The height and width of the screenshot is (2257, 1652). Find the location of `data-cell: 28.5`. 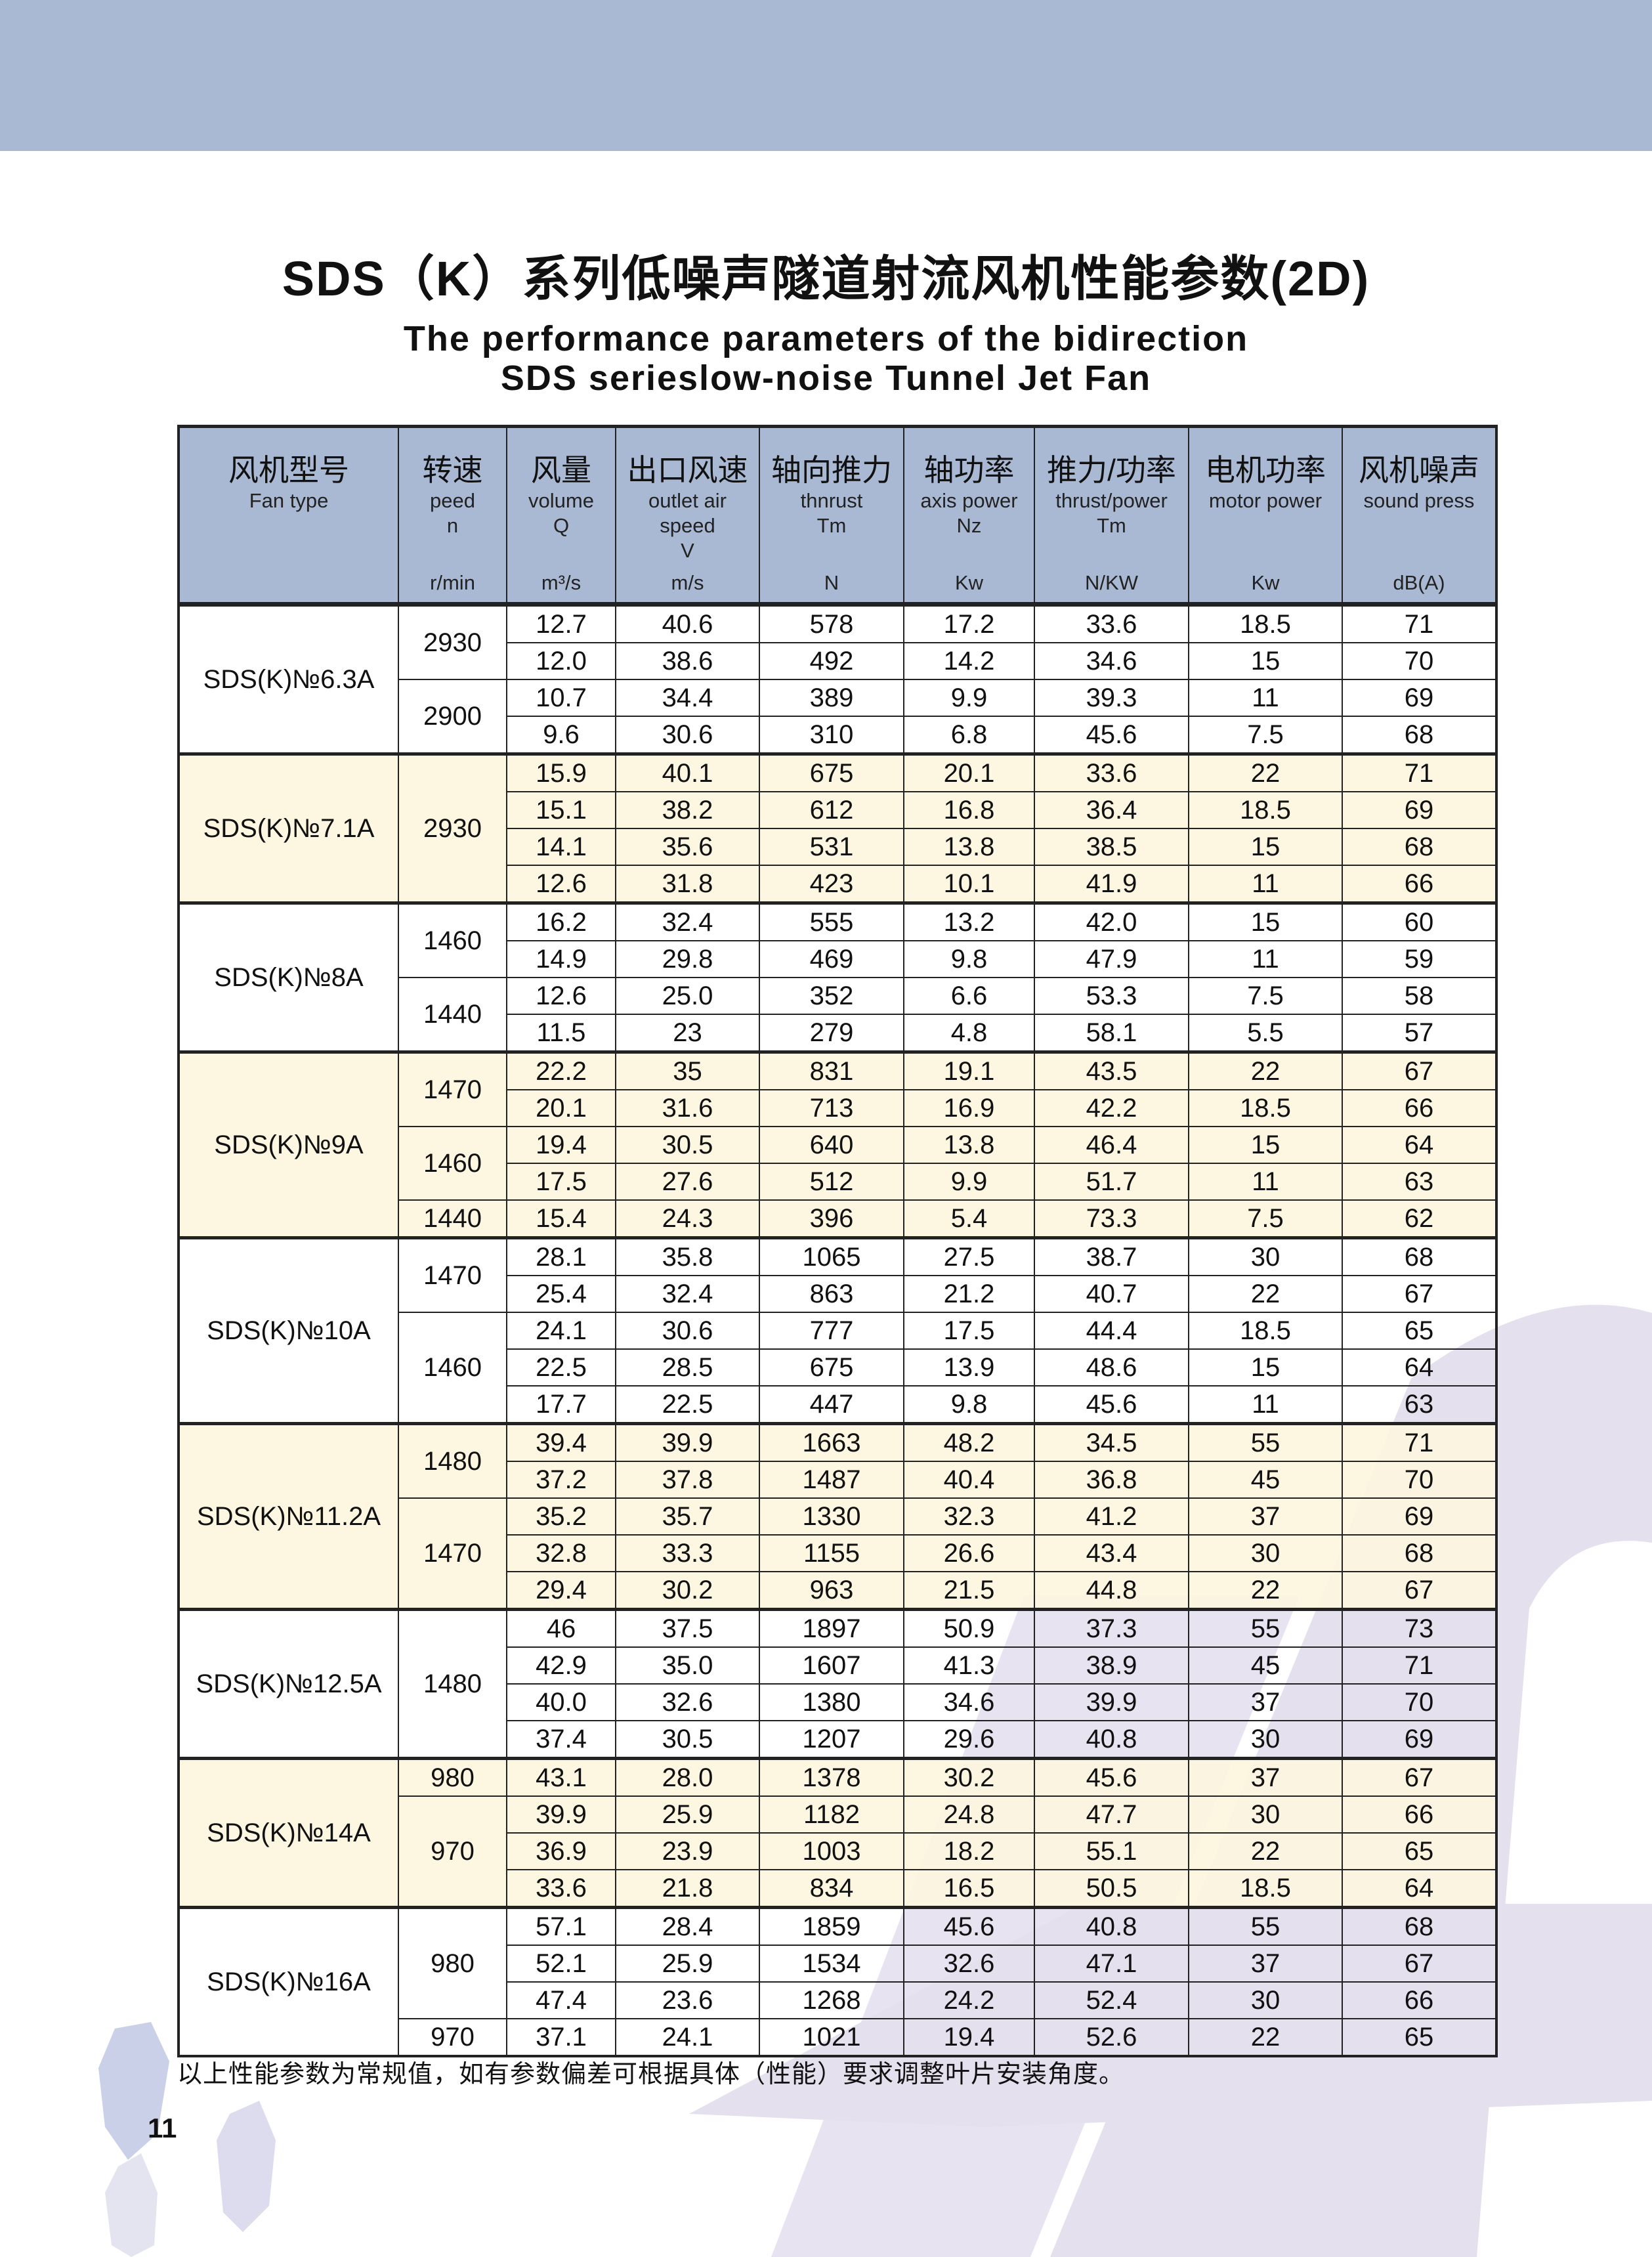

data-cell: 28.5 is located at coordinates (687, 1367).